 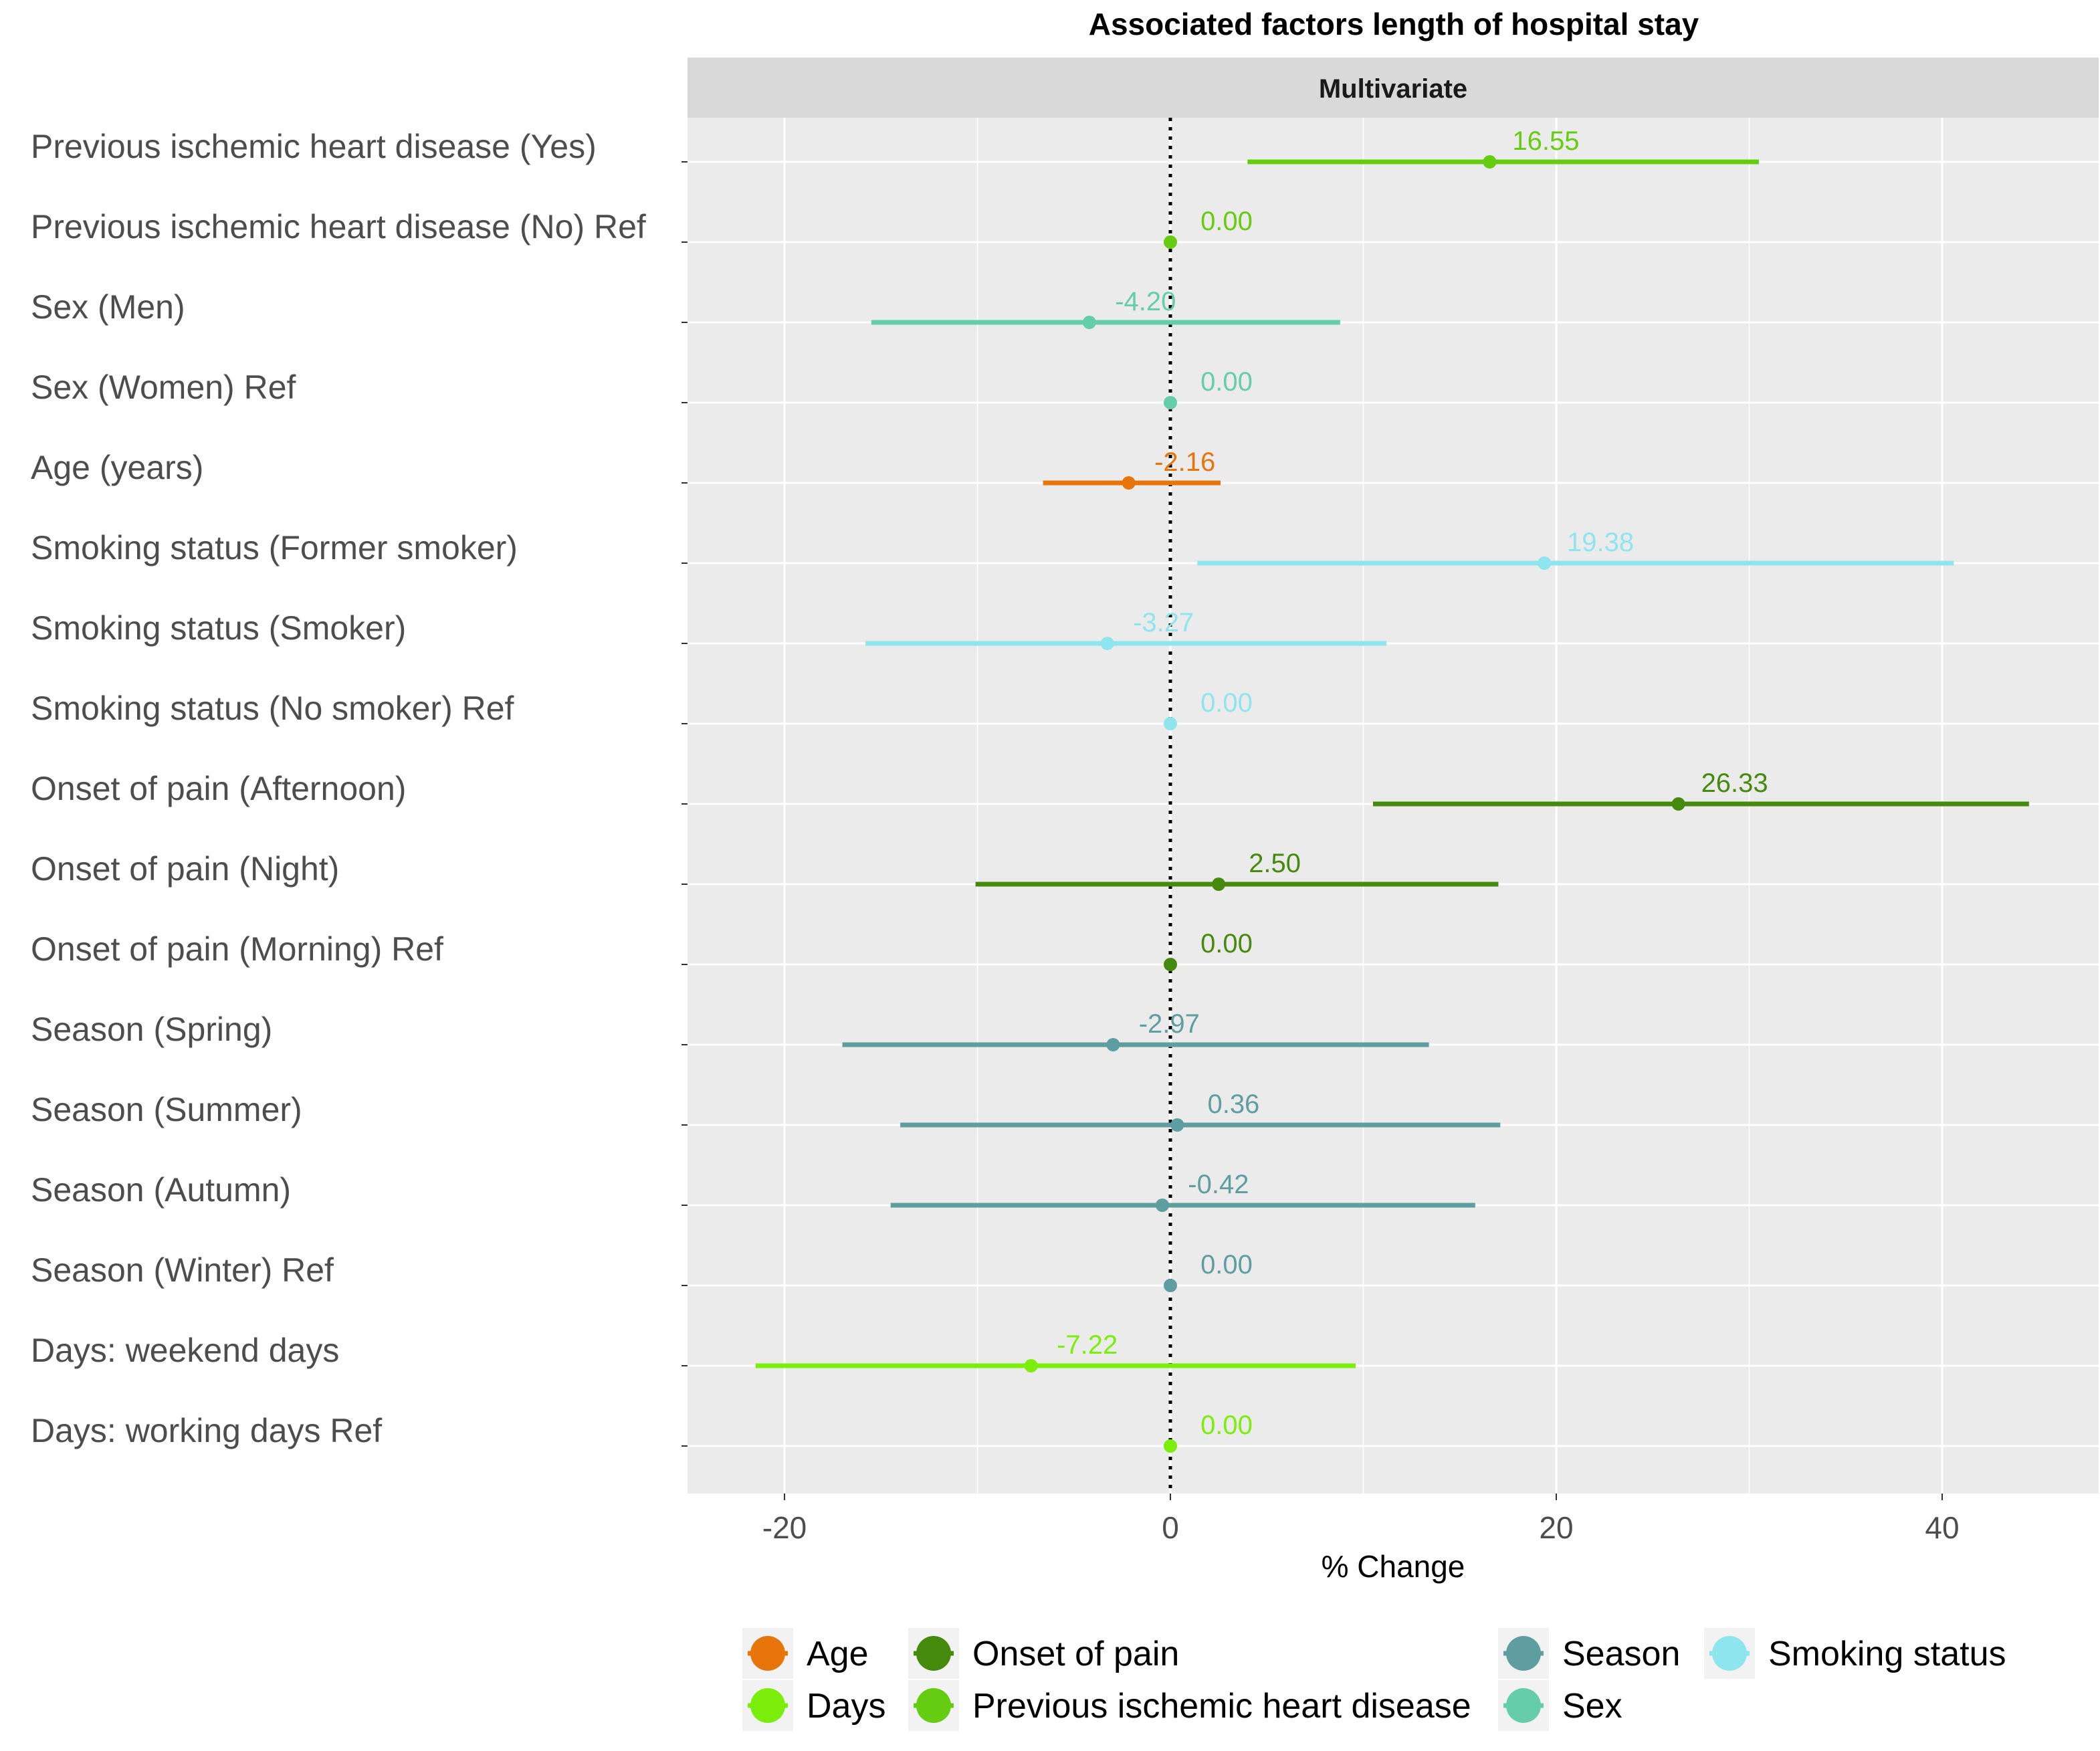 I want to click on x-axis-ticks: -20 0 20 40, so click(x=1361, y=1519).